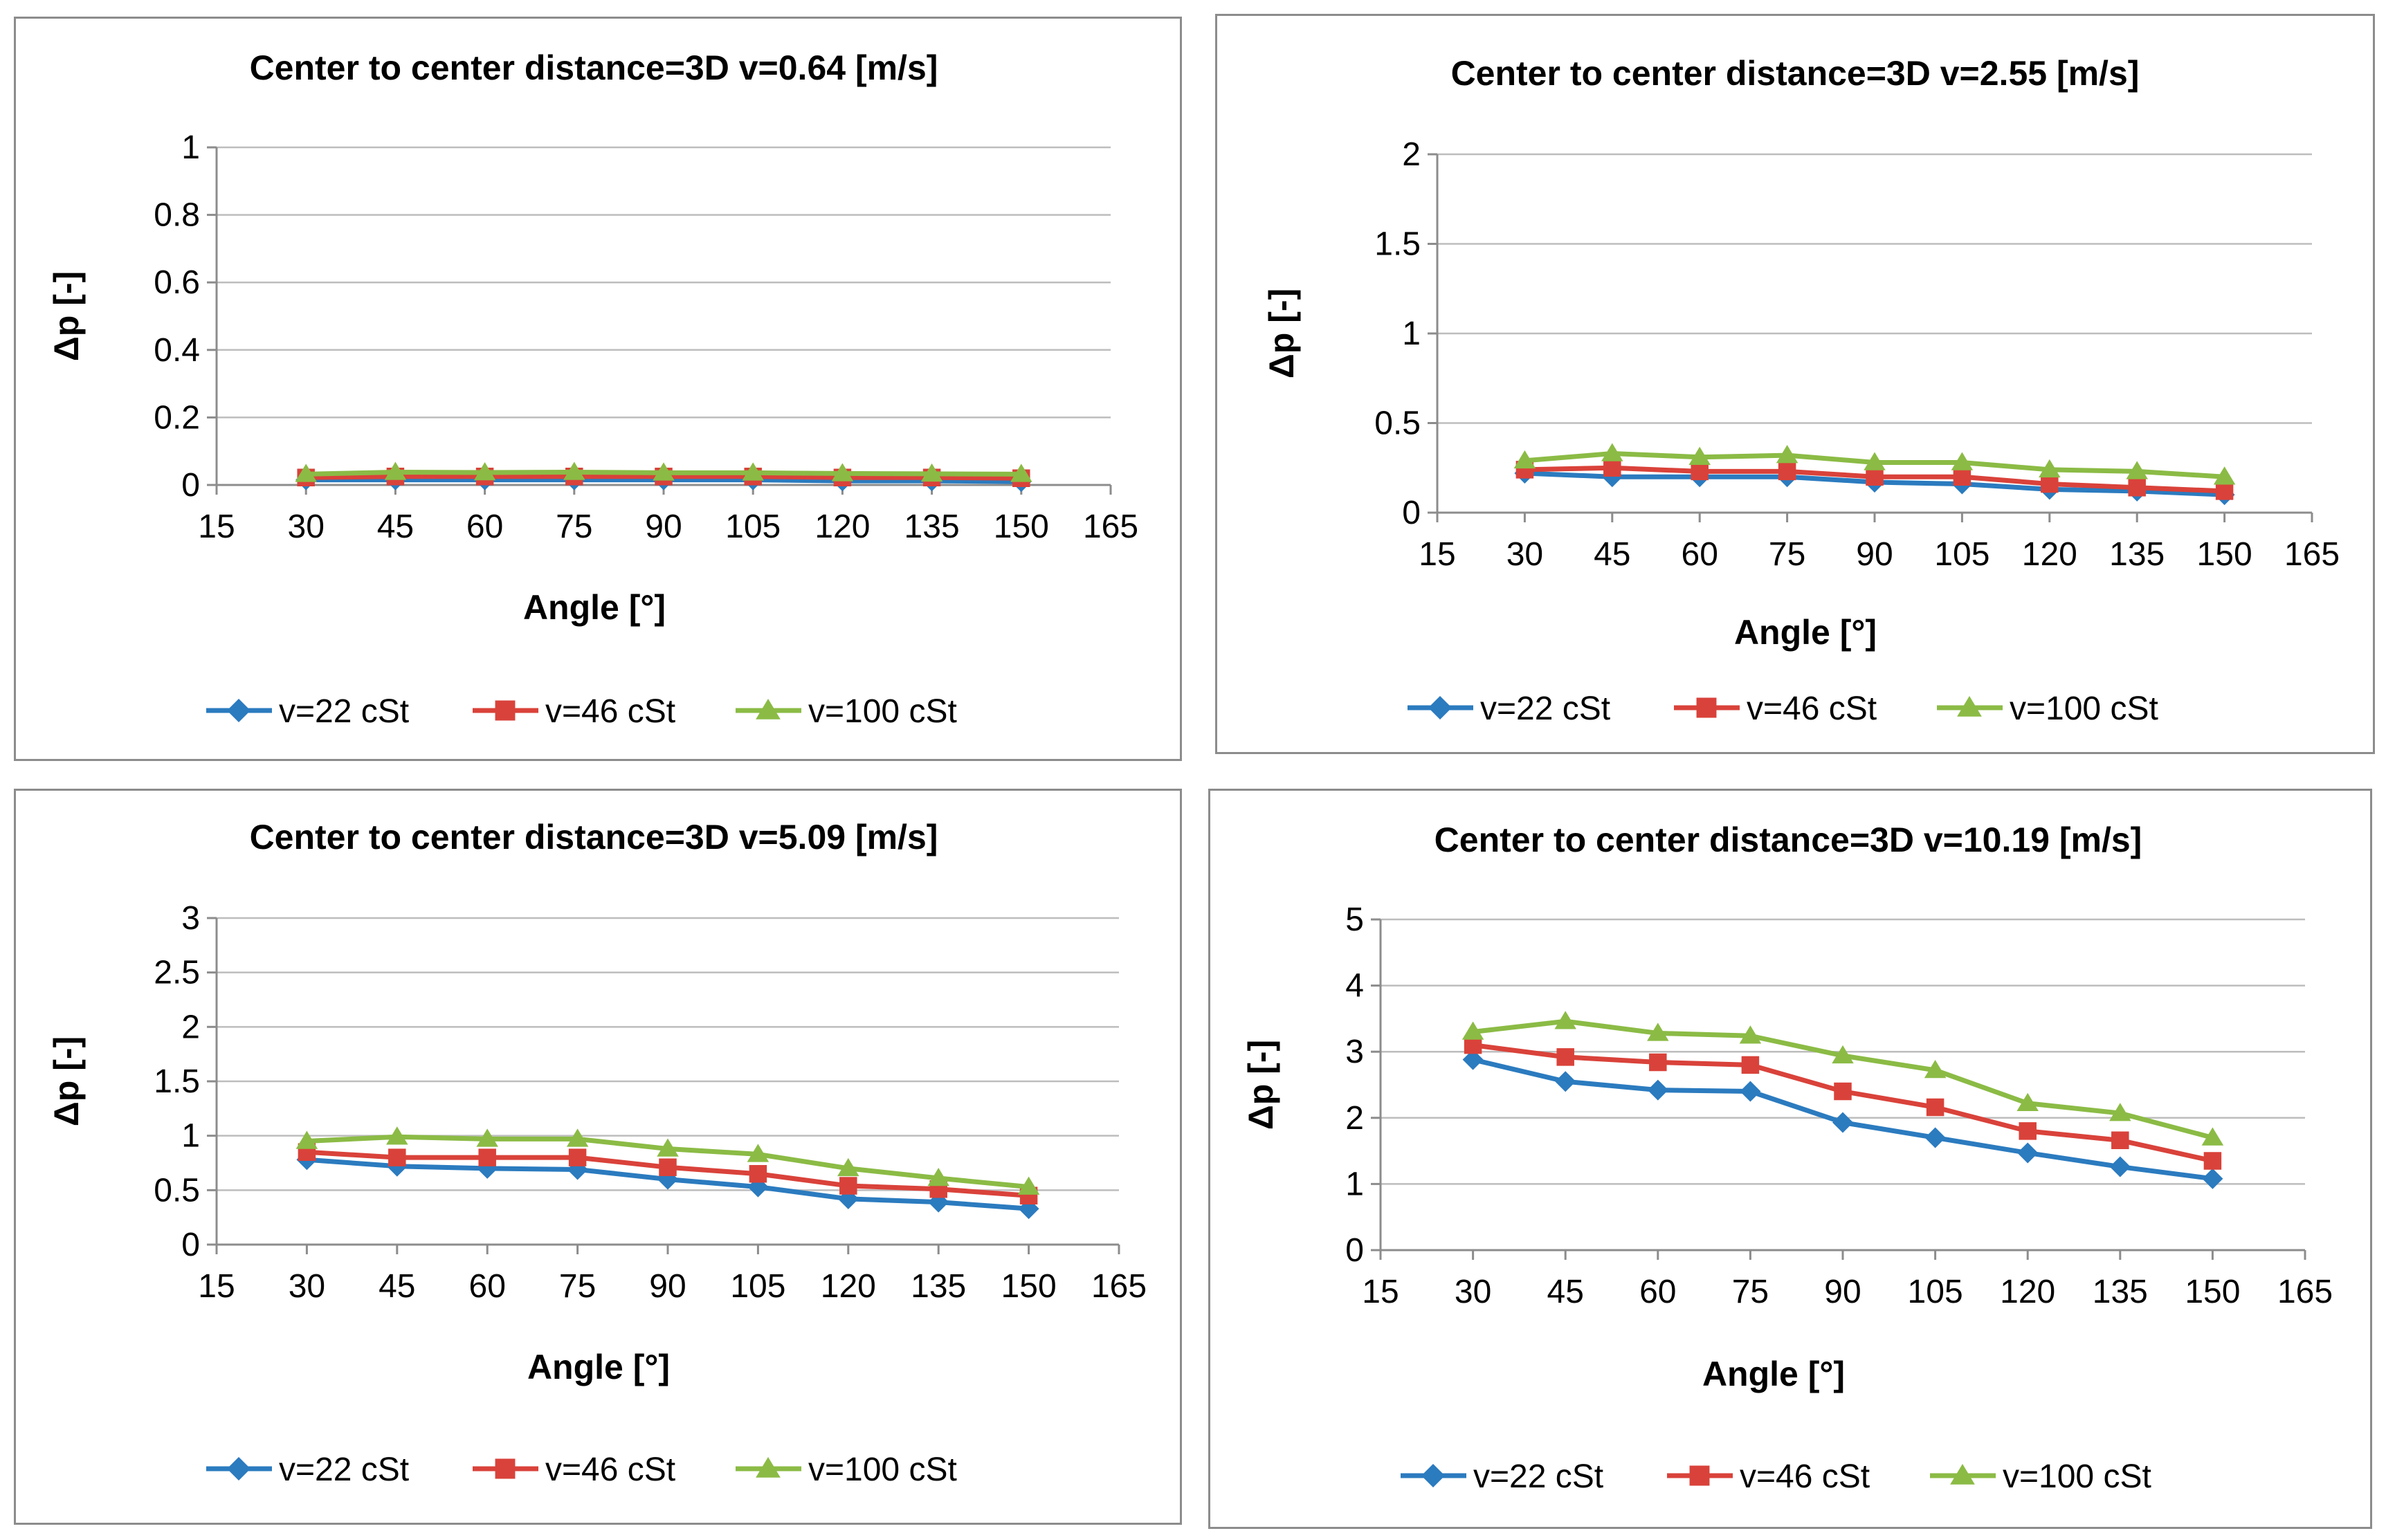 The image size is (2386, 1540). Describe the element at coordinates (177, 350) in the screenshot. I see `y-tick-label: 0.4` at that location.